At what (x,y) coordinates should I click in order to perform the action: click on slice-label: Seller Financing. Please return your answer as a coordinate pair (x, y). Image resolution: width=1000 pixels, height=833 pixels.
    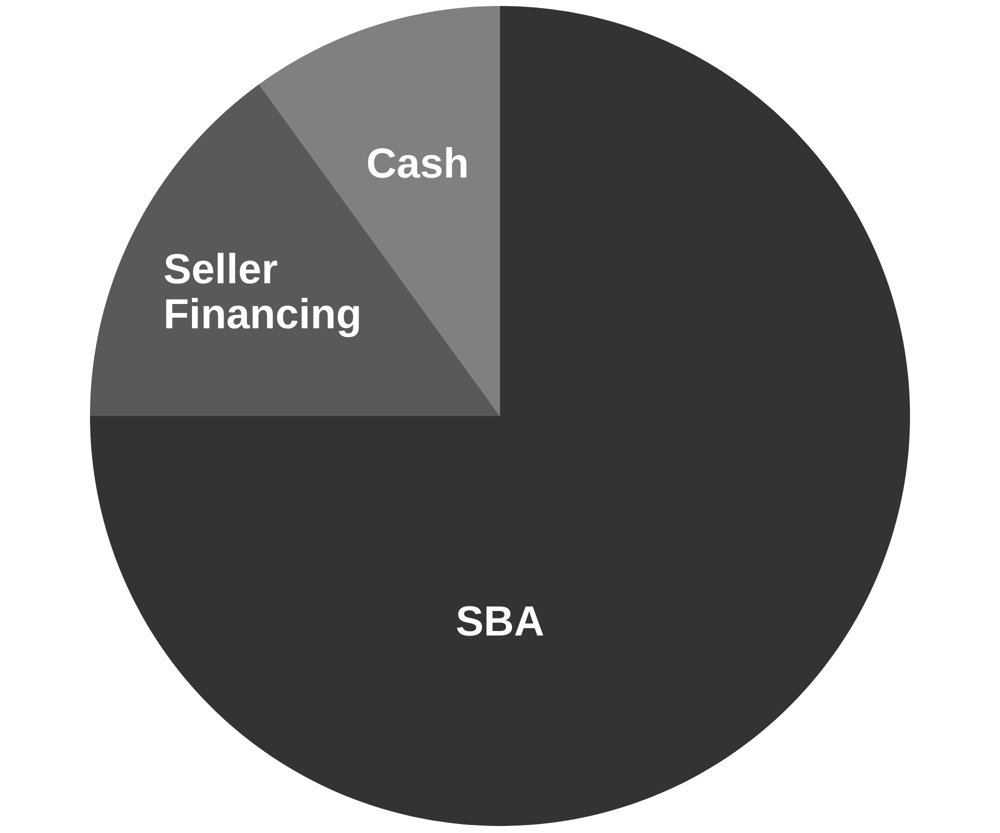
    Looking at the image, I should click on (261, 295).